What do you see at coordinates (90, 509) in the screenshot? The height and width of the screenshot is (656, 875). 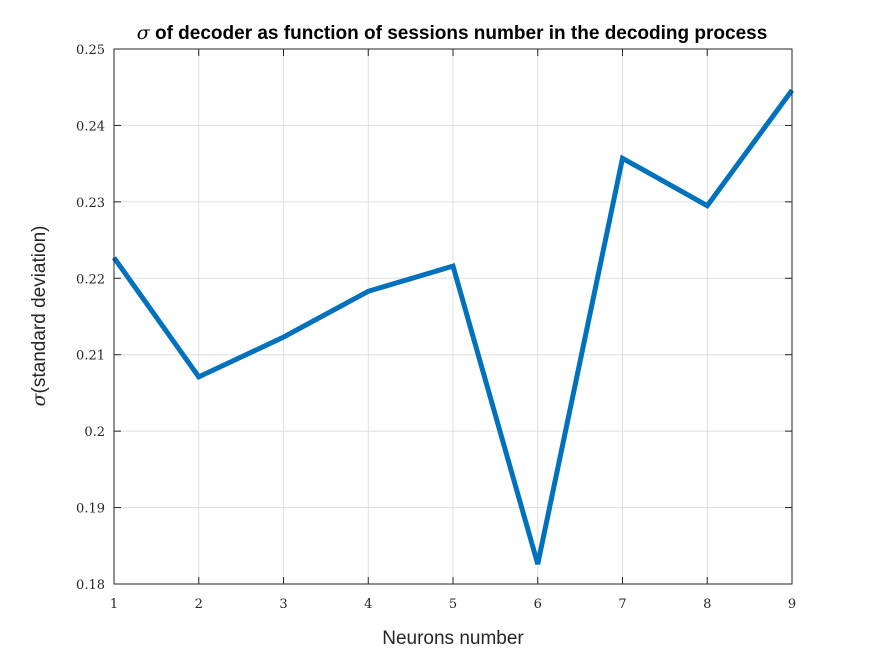 I see `y-tick-label: 0.19` at bounding box center [90, 509].